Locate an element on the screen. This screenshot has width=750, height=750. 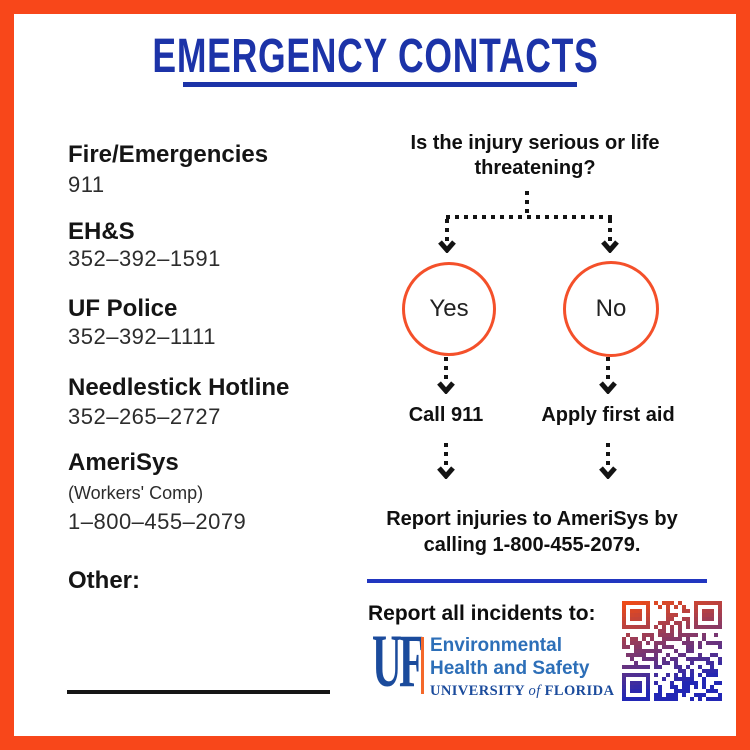
dotted-connector-yes-stub is located at coordinates (447, 230).